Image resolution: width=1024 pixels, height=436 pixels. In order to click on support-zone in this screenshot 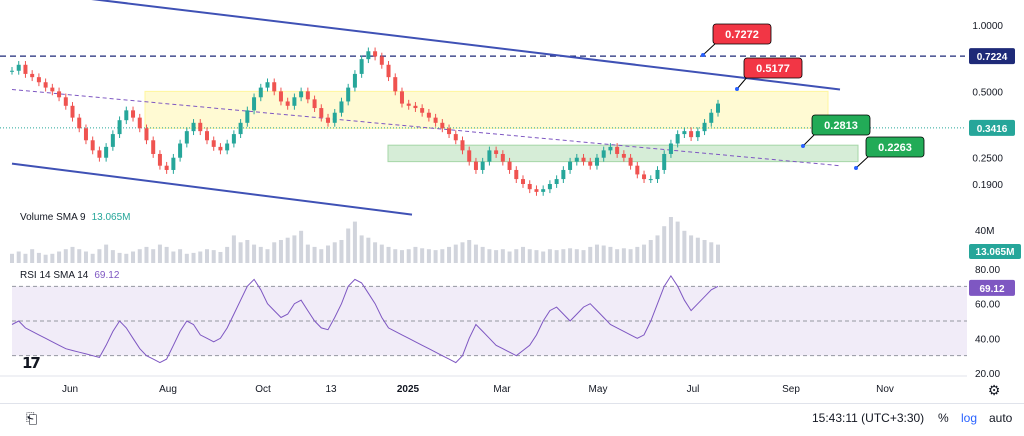, I will do `click(623, 153)`.